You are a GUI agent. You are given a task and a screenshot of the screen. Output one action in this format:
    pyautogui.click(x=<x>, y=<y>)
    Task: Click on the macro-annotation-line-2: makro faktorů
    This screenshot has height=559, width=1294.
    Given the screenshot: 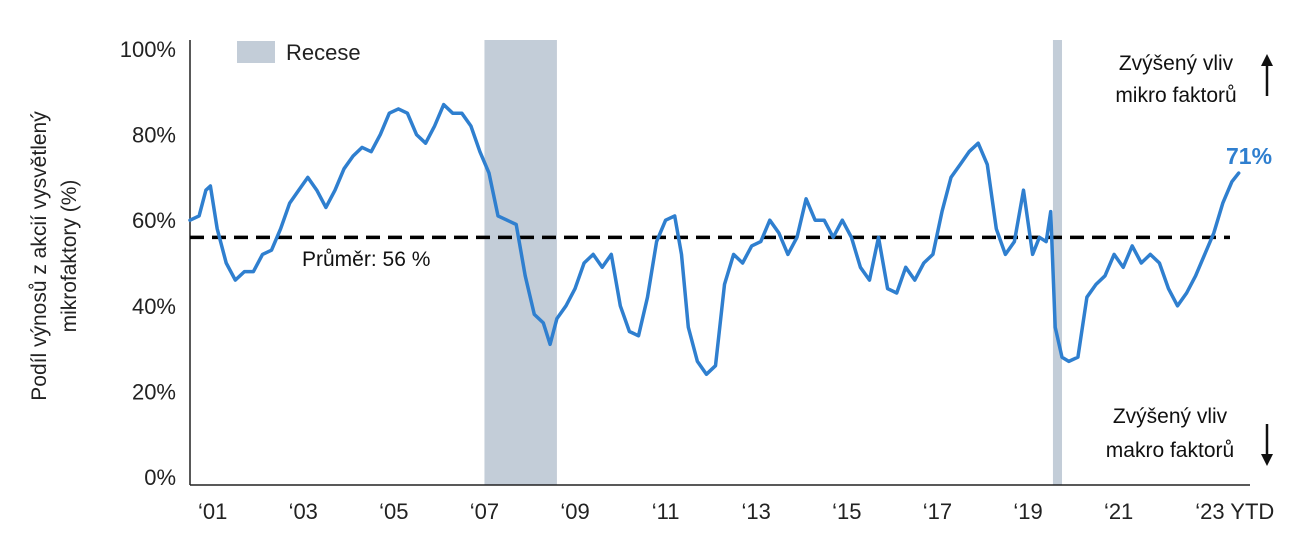 What is the action you would take?
    pyautogui.click(x=1170, y=450)
    